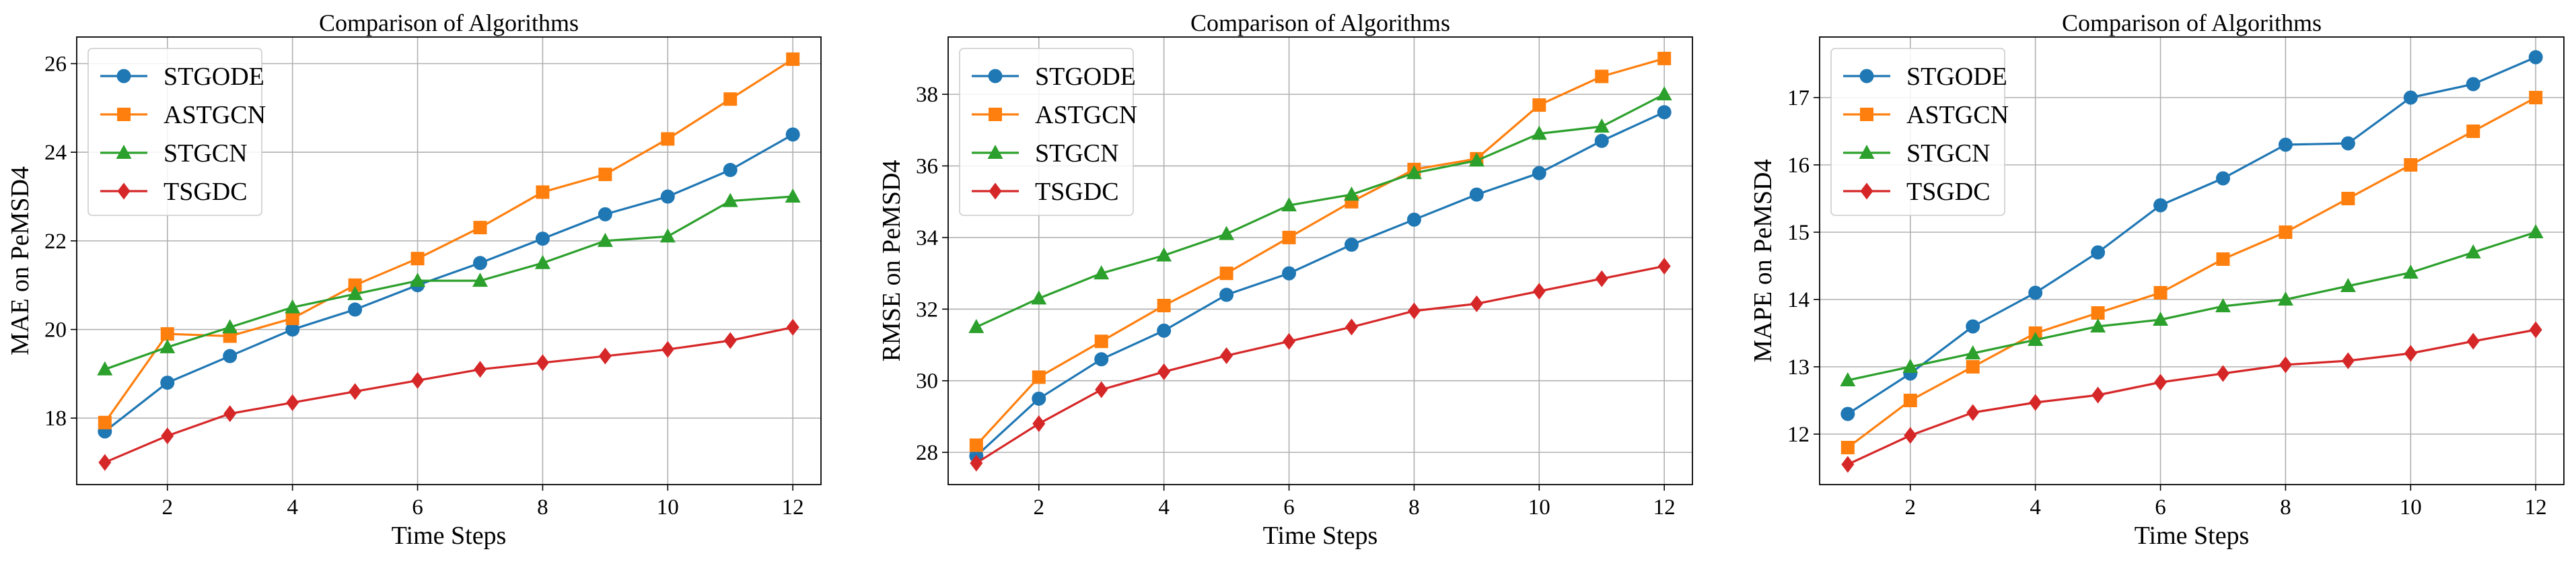 This screenshot has width=2576, height=564. Describe the element at coordinates (1054, 115) in the screenshot. I see `legend-item-astgcn: ASTGCN` at that location.